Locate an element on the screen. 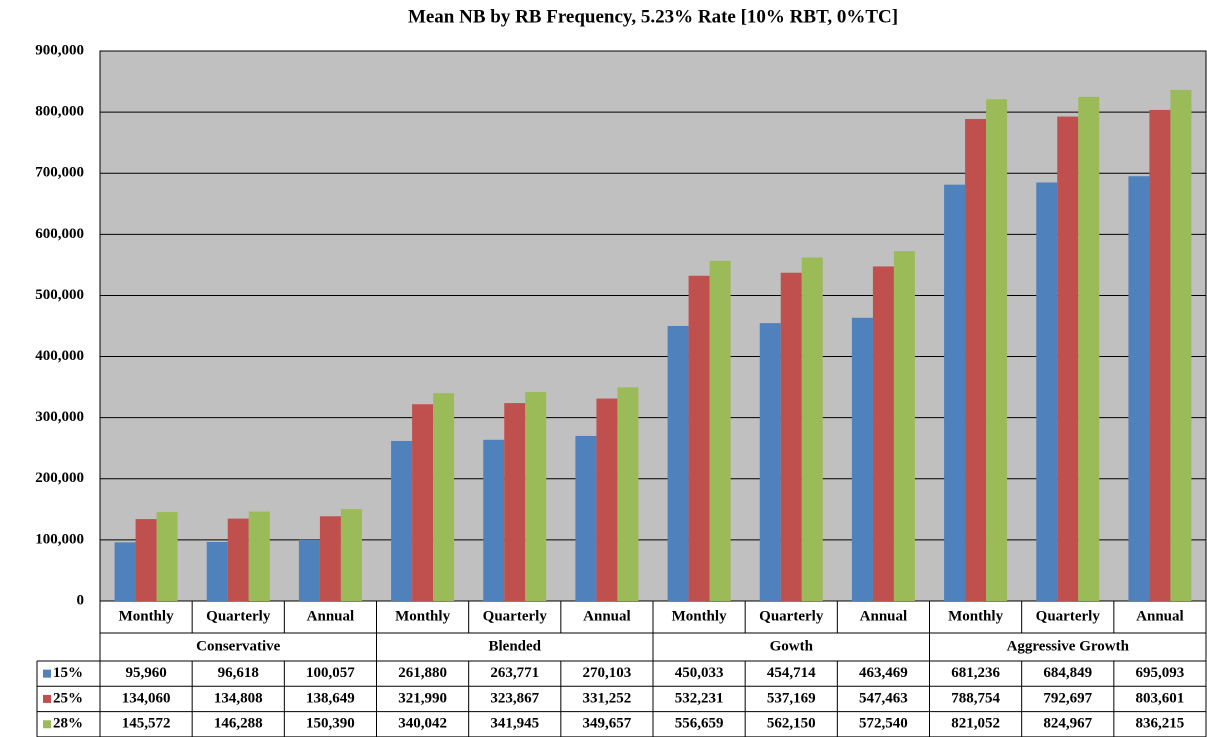 This screenshot has height=737, width=1207. table-value: 134,808 is located at coordinates (238, 698).